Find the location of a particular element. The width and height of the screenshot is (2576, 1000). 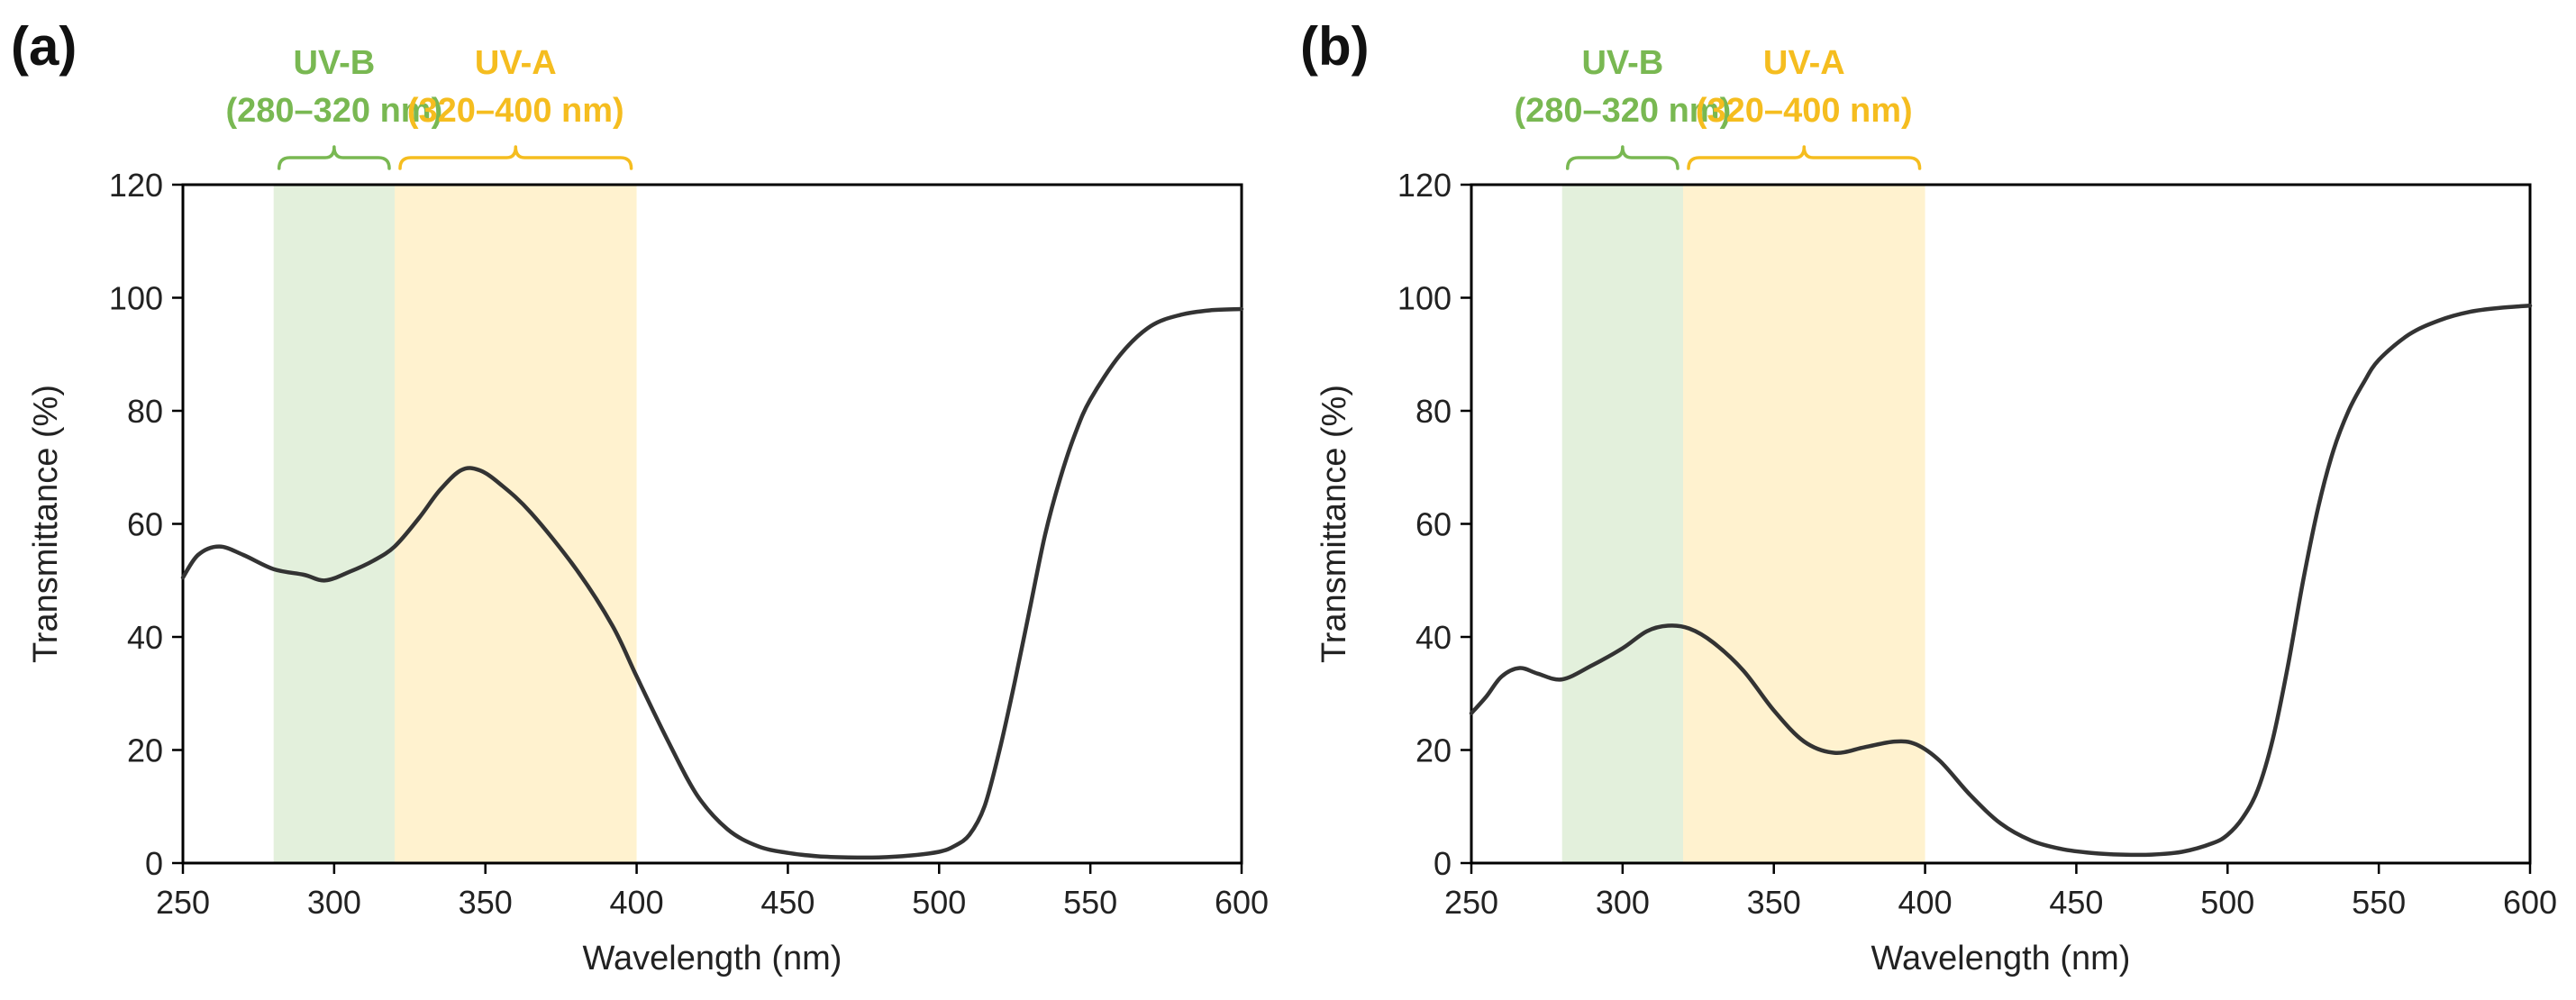

panel-a-letter: (a) is located at coordinates (44, 46).